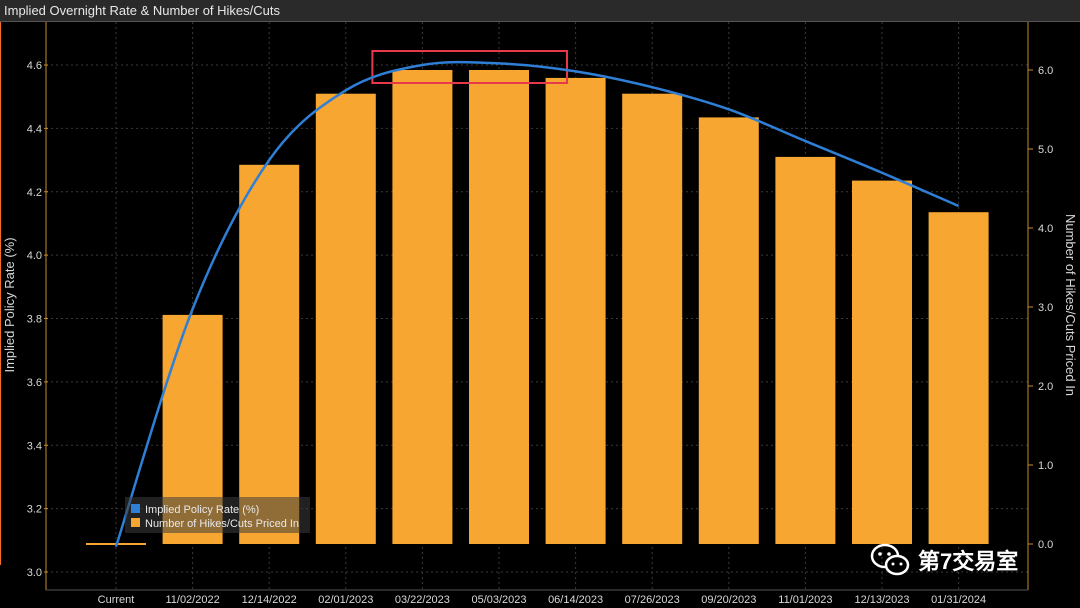 This screenshot has width=1080, height=608. I want to click on y2-tick-label: 6.0, so click(1045, 71).